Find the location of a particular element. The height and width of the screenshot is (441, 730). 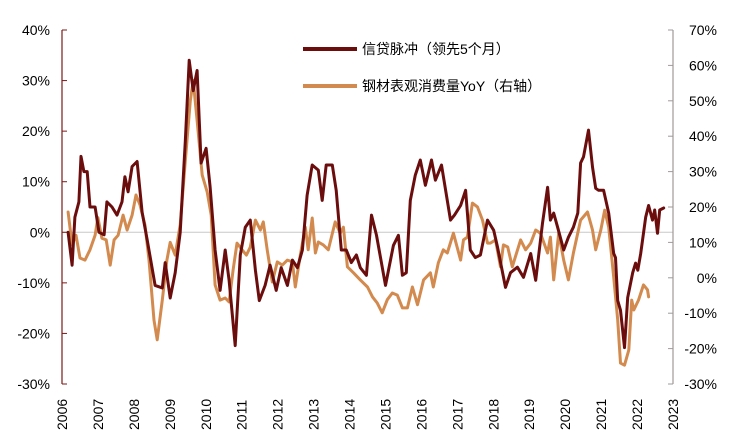

right-y-tick-label: -20% is located at coordinates (700, 349).